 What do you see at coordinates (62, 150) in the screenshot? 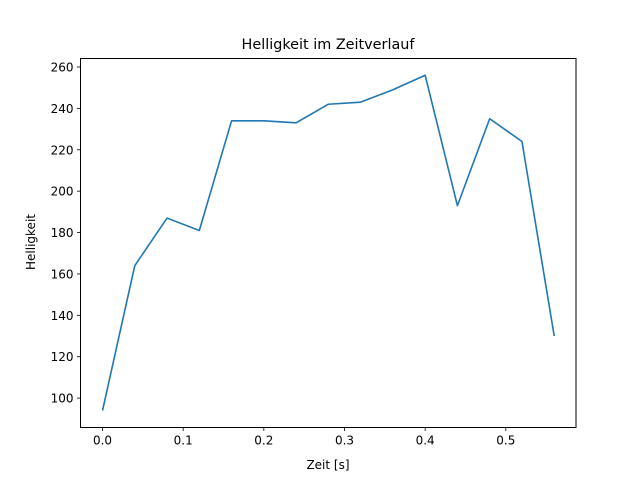
I see `y-tick-label: 220` at bounding box center [62, 150].